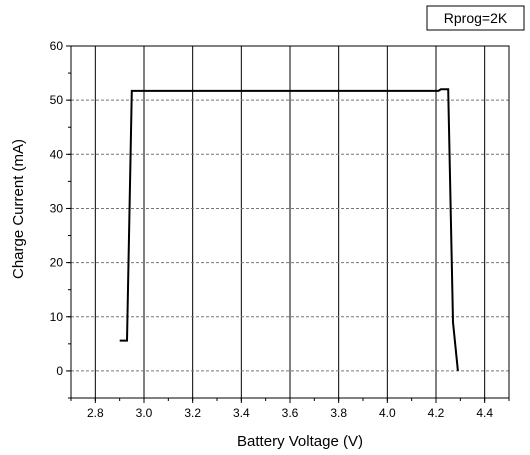 The width and height of the screenshot is (530, 455). Describe the element at coordinates (59, 371) in the screenshot. I see `y-tick-label: 0` at that location.